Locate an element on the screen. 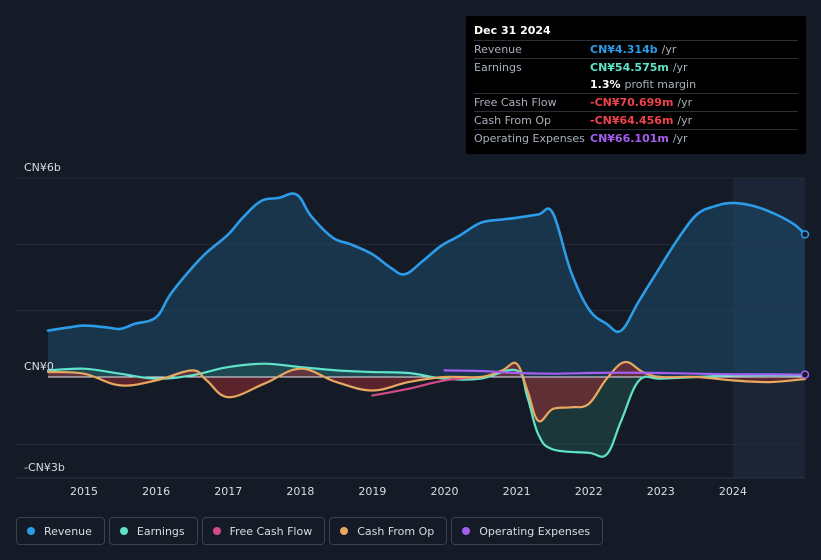 The width and height of the screenshot is (821, 560). tooltip-value: -CN¥70.699m is located at coordinates (632, 102).